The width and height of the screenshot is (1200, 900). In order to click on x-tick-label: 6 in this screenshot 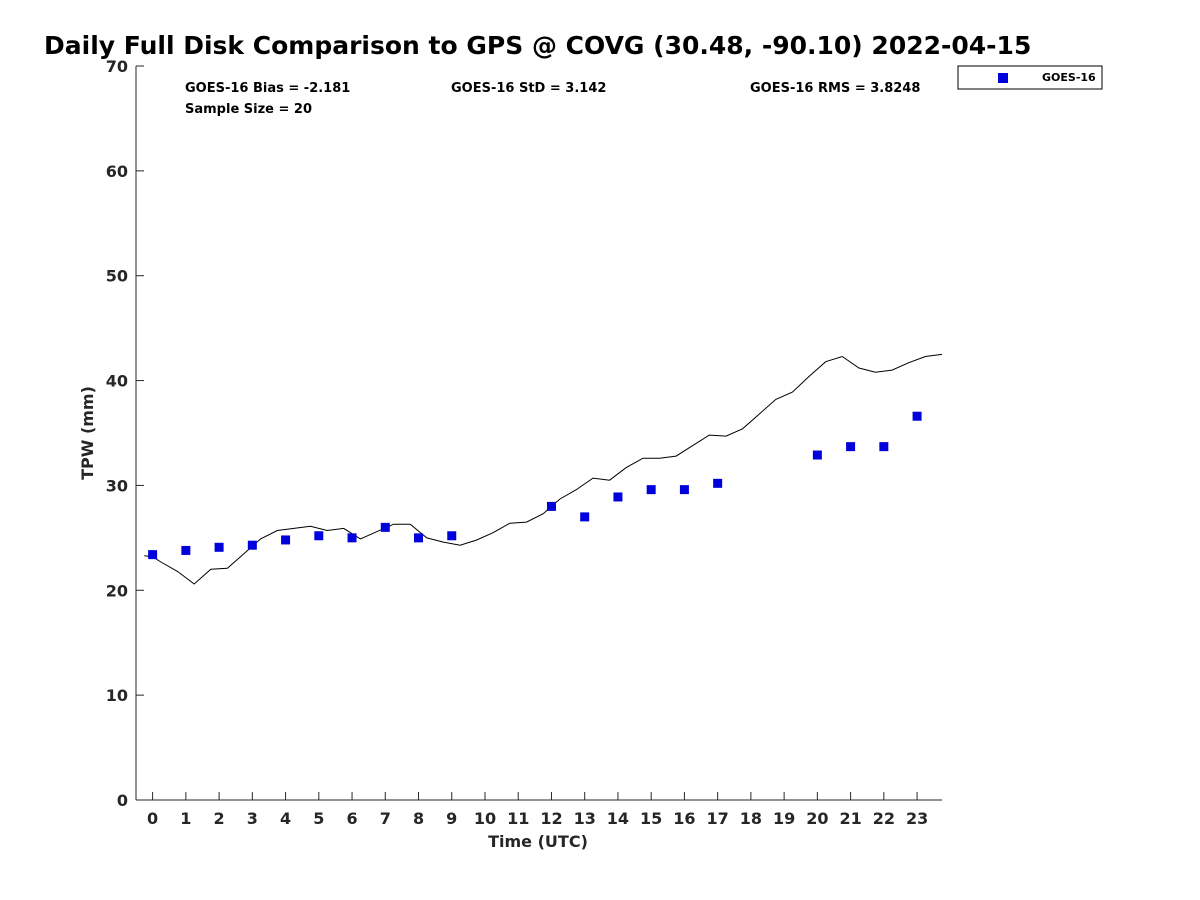, I will do `click(351, 818)`.